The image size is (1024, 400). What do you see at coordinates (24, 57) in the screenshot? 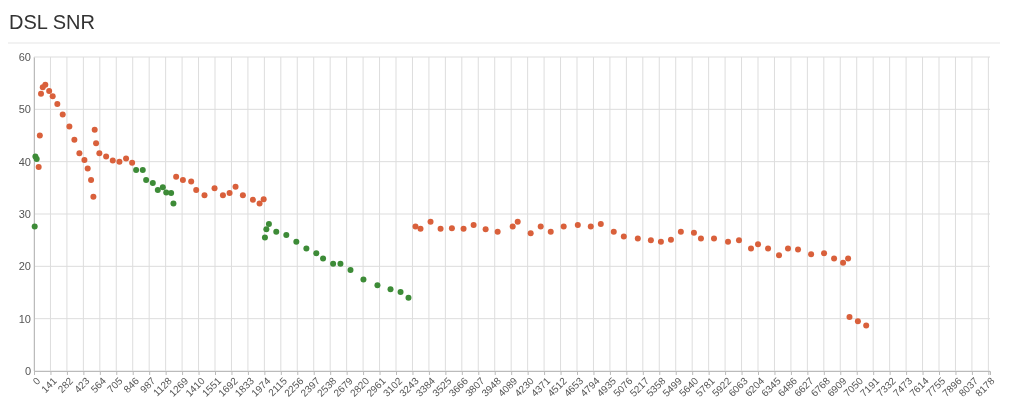
I see `y-tick-label: 60` at bounding box center [24, 57].